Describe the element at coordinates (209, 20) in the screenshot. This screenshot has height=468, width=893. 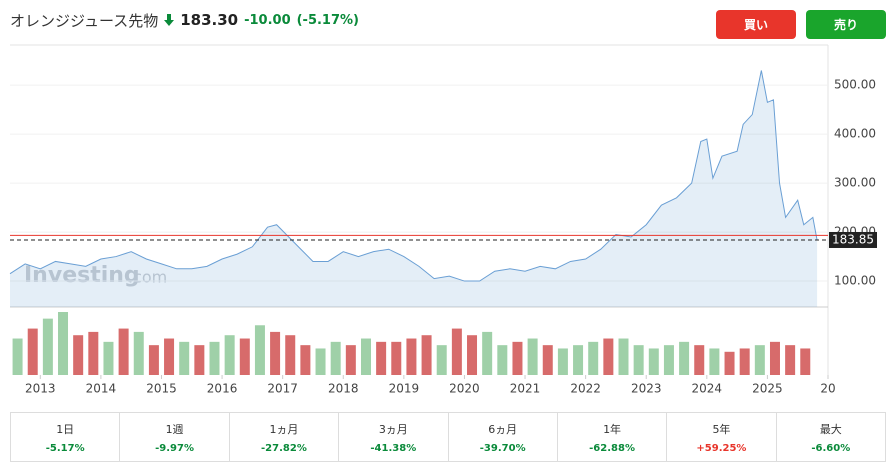
I see `price: 183.30` at that location.